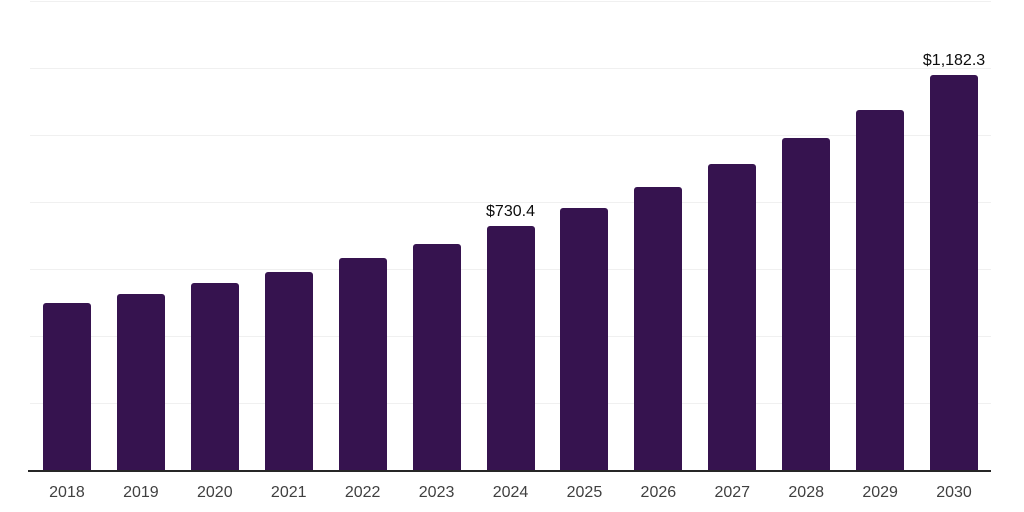 This screenshot has height=512, width=1024. I want to click on bar-2029, so click(880, 290).